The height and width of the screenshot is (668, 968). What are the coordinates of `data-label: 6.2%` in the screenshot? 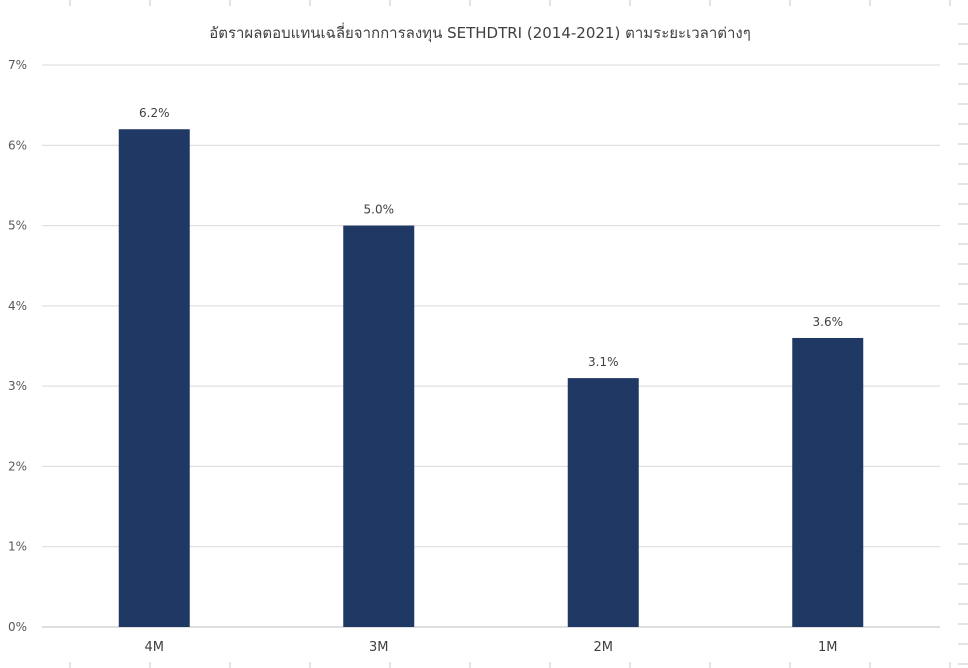 It's located at (154, 113).